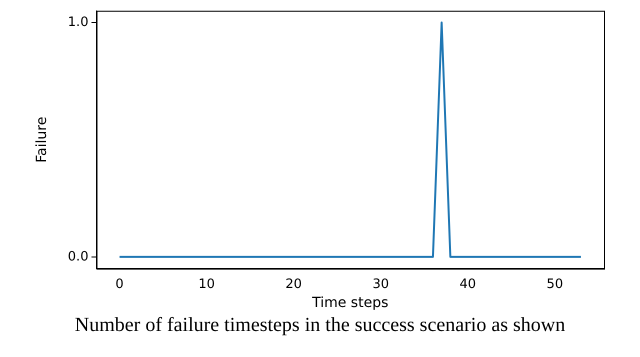 This screenshot has height=357, width=640. I want to click on x-tick-label: 10, so click(206, 284).